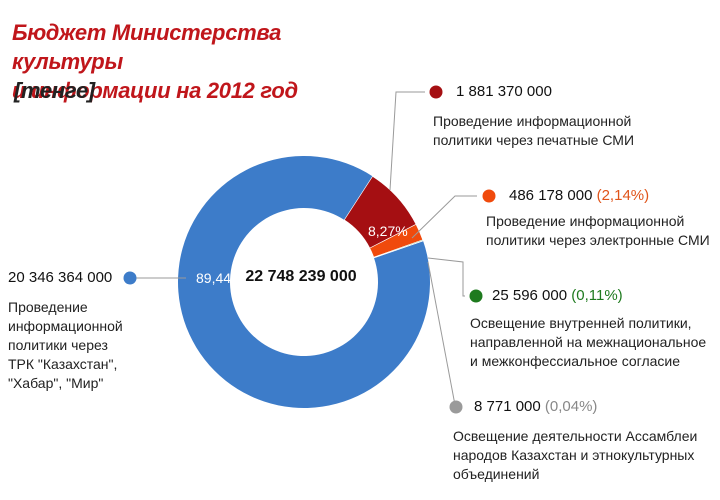 The image size is (720, 500). I want to click on callout-electronic-desc-line: политики через электронные СМИ, so click(598, 240).